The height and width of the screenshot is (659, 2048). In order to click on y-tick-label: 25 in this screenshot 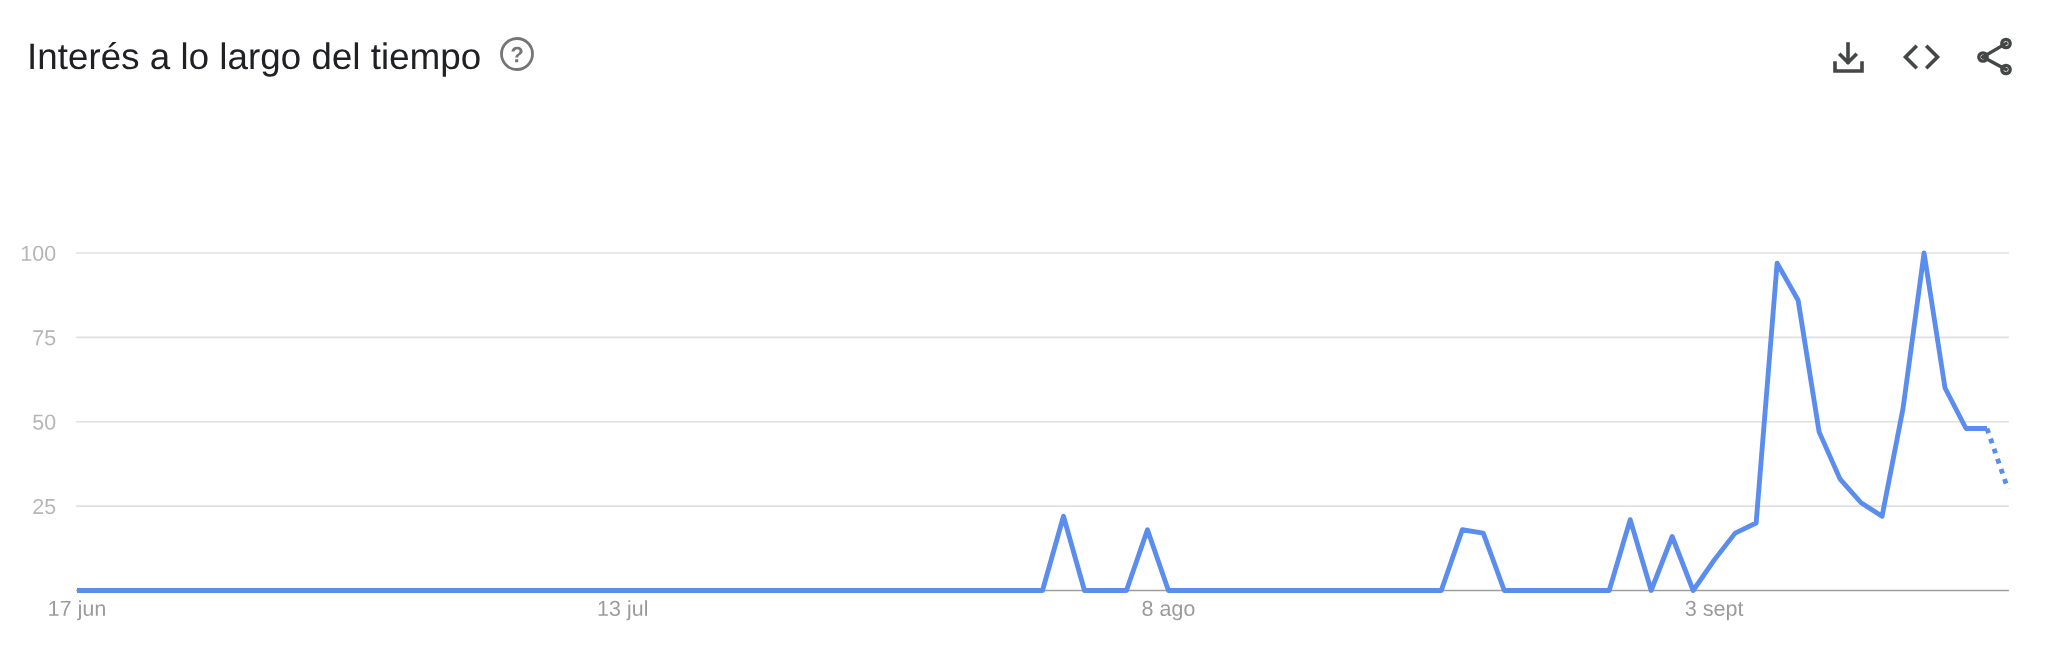, I will do `click(44, 506)`.